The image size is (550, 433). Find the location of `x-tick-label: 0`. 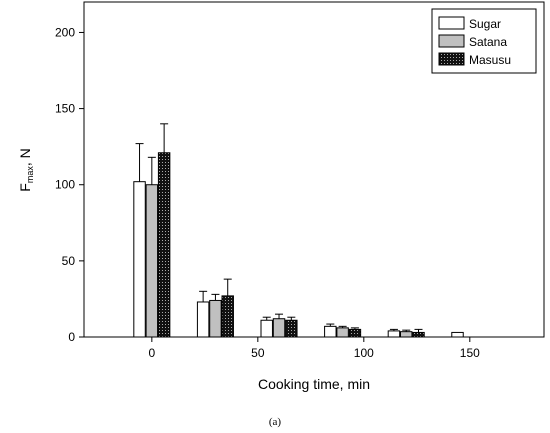

x-tick-label: 0 is located at coordinates (151, 353).